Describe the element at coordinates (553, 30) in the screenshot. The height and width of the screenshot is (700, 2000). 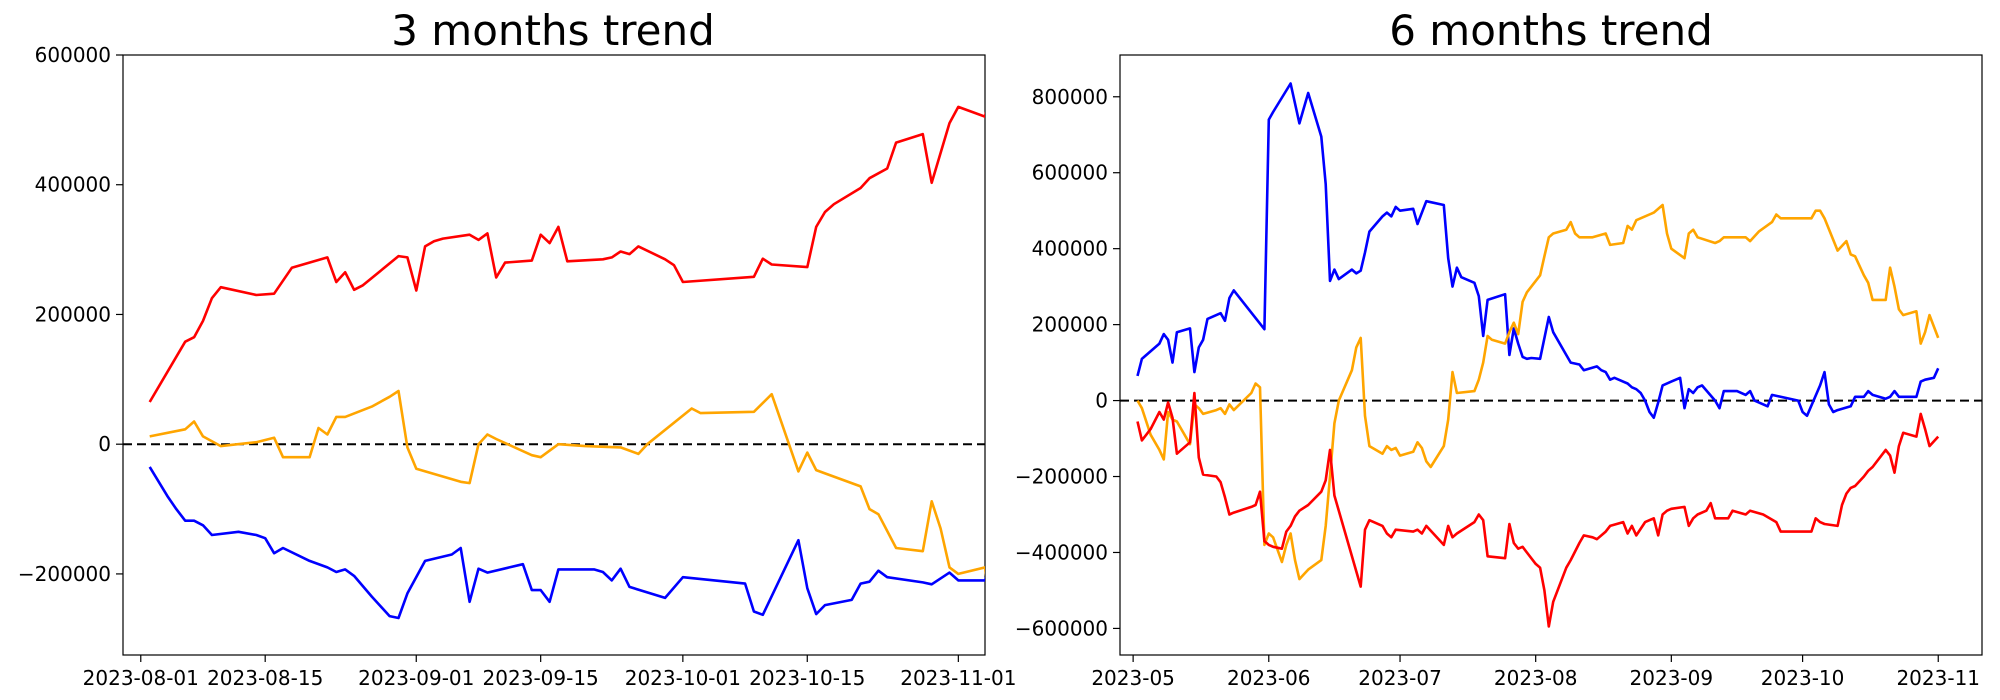
I see `chart-title: 3 months trend` at that location.